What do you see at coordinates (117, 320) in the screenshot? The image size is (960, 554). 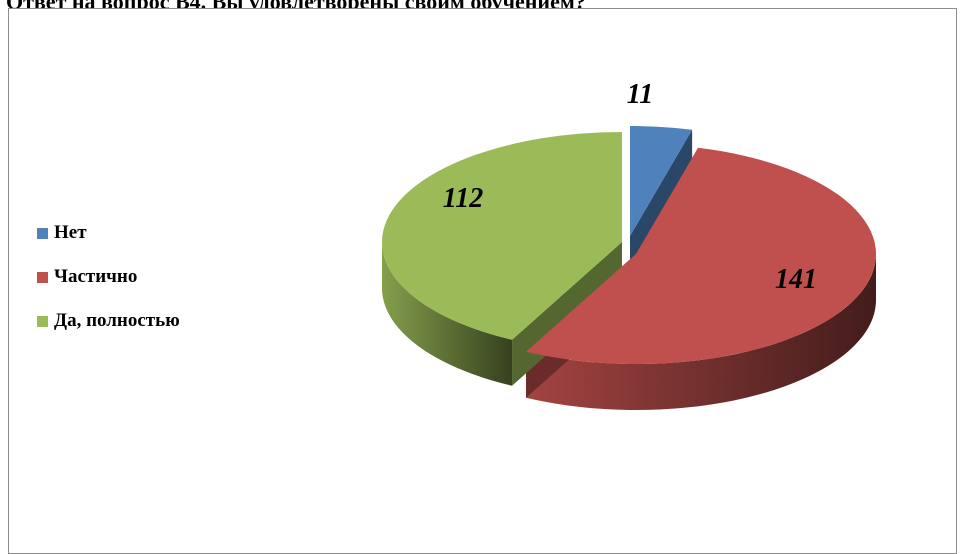 I see `legend-label-polnostyu: Да, полностью` at bounding box center [117, 320].